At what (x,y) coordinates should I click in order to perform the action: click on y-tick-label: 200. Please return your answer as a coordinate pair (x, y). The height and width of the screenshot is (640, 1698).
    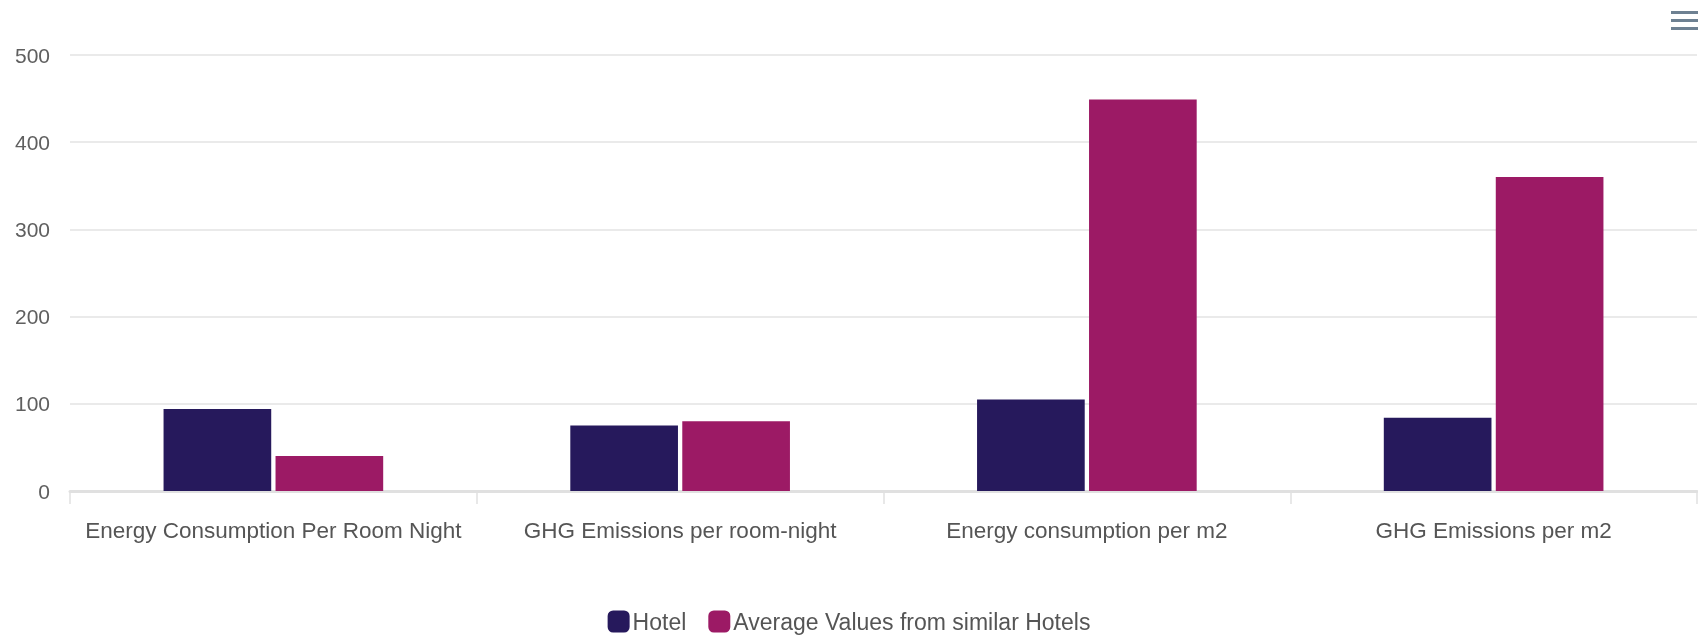
    Looking at the image, I should click on (32, 317).